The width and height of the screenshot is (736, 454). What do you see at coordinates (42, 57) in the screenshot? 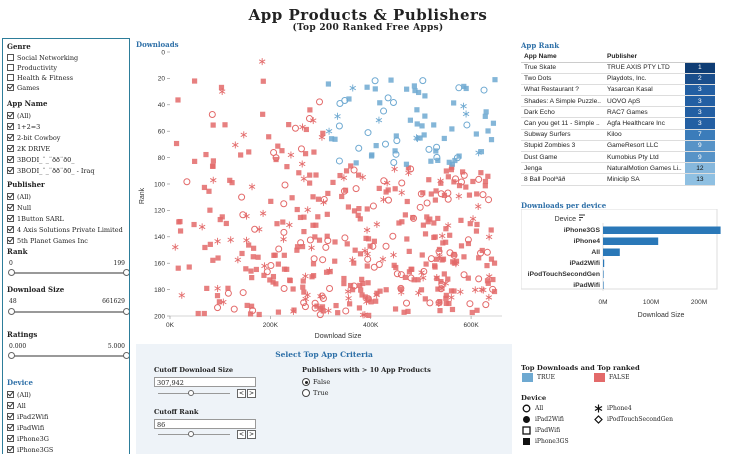
I see `genre-option: Social Networking` at bounding box center [42, 57].